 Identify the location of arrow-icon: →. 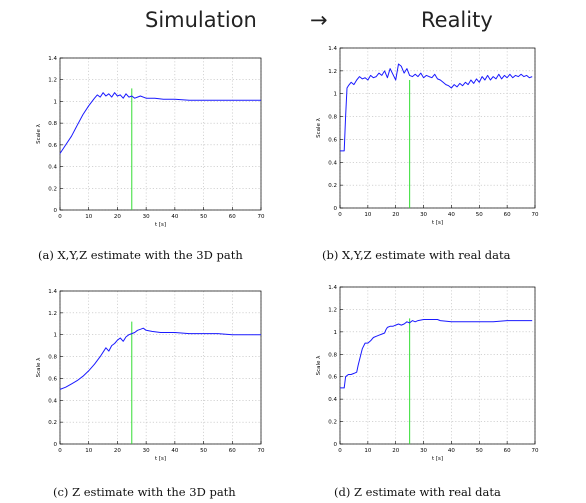
(319, 20).